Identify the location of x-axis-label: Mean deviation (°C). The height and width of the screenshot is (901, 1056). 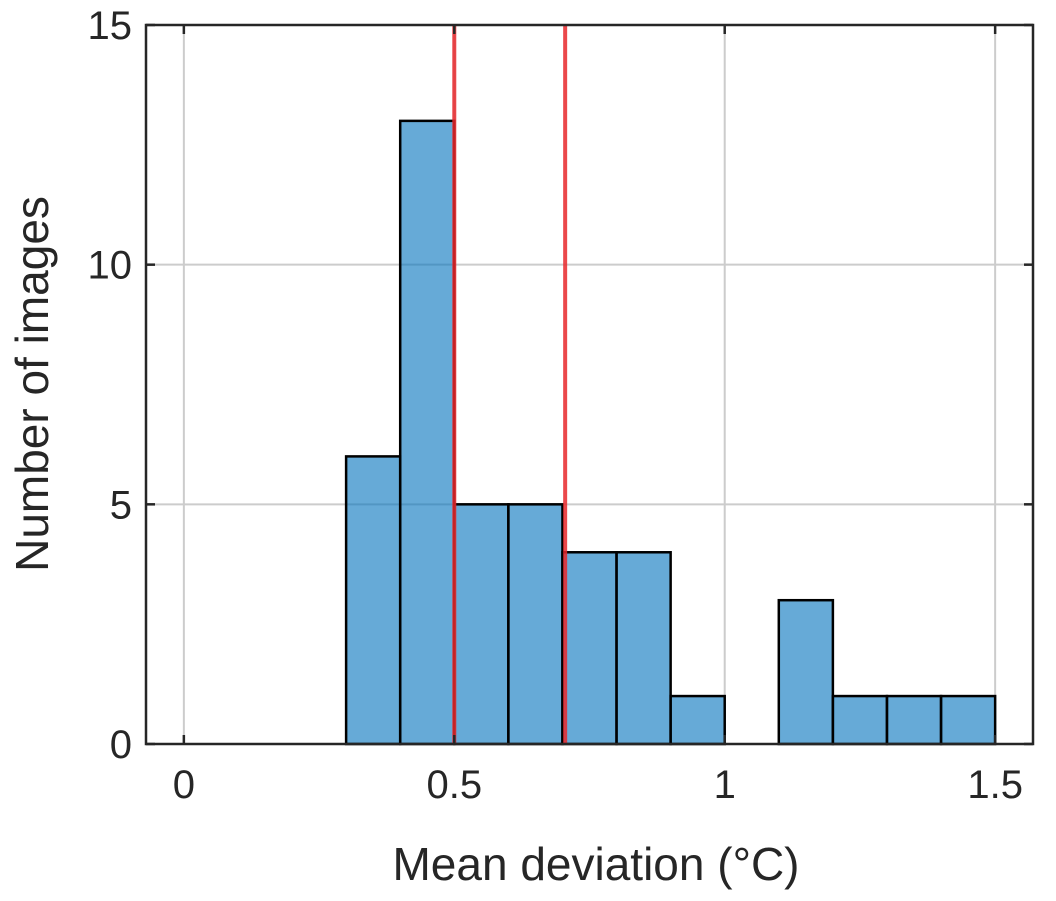
(595, 864).